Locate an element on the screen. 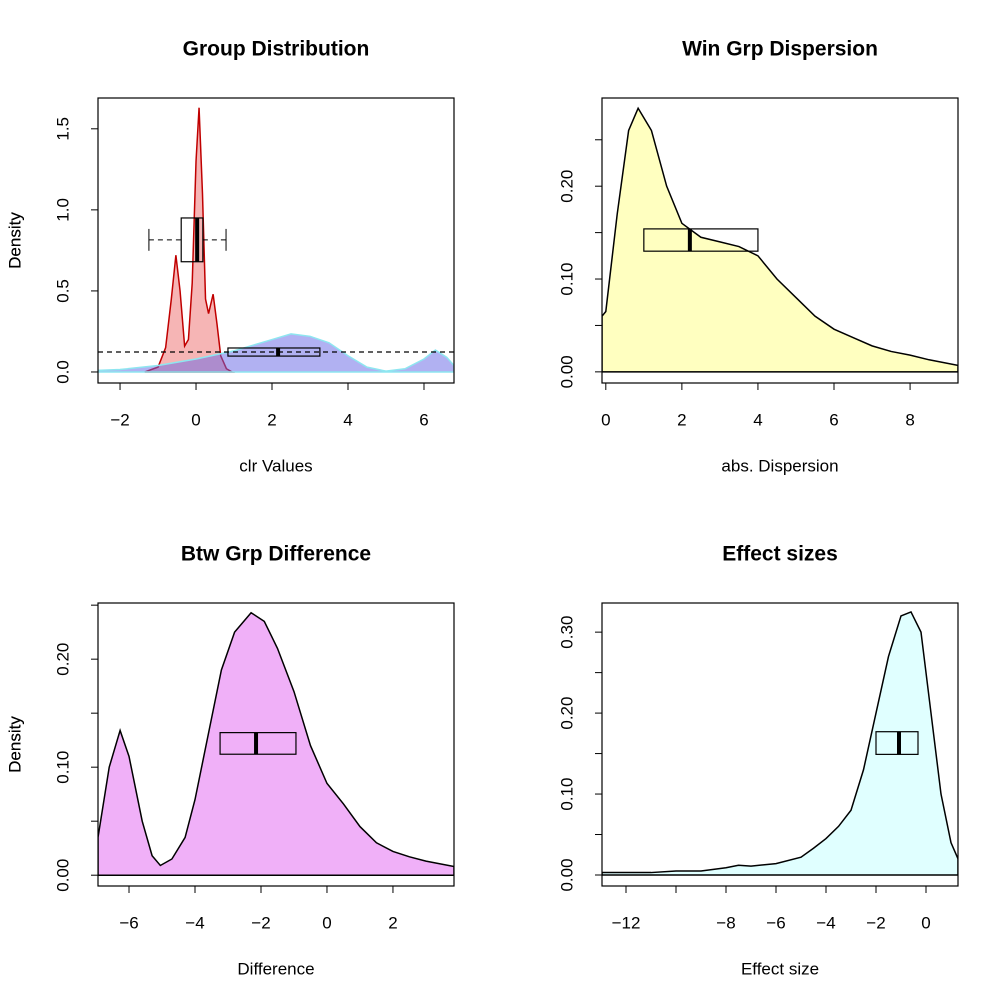 This screenshot has width=1008, height=1008. x-axis-label: abs. Dispersion is located at coordinates (779, 465).